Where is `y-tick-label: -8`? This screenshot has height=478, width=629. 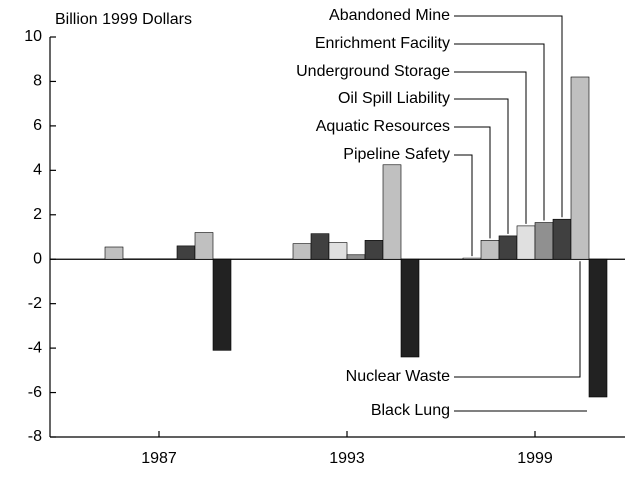
y-tick-label: -8 is located at coordinates (35, 436).